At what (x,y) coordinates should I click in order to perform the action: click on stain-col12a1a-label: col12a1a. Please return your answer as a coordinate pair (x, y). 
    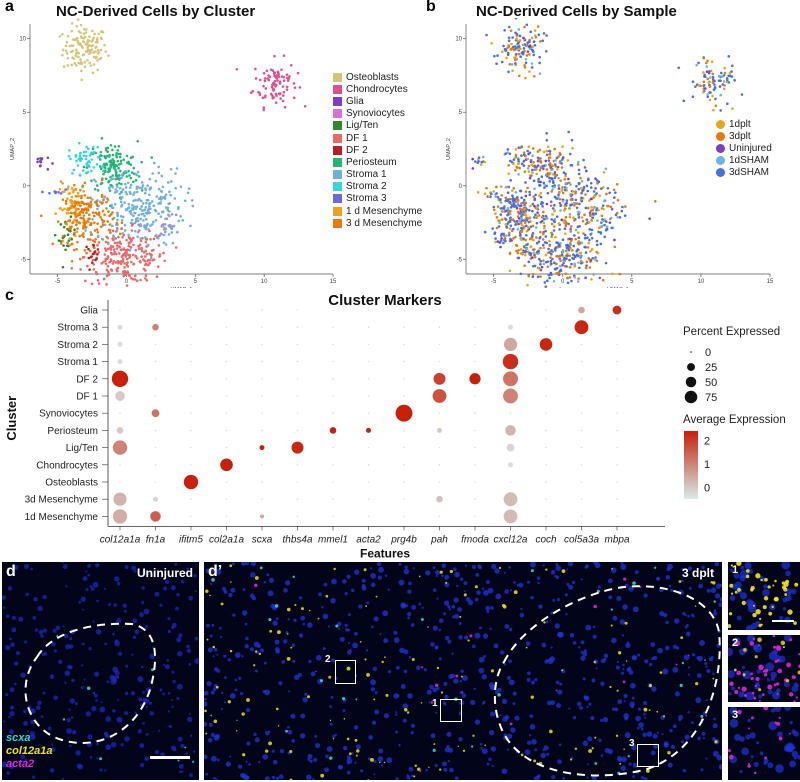
    Looking at the image, I should click on (29, 751).